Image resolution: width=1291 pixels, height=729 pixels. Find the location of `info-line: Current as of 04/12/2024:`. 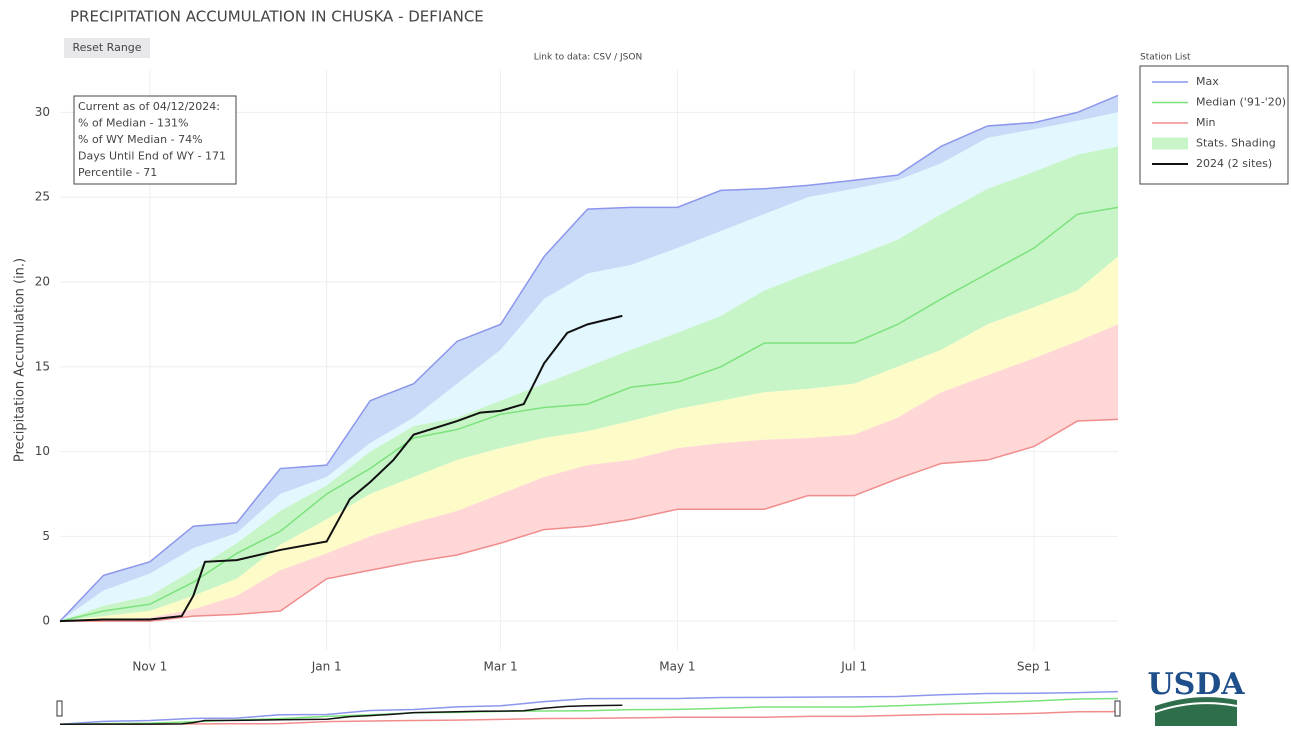

info-line: Current as of 04/12/2024: is located at coordinates (149, 106).